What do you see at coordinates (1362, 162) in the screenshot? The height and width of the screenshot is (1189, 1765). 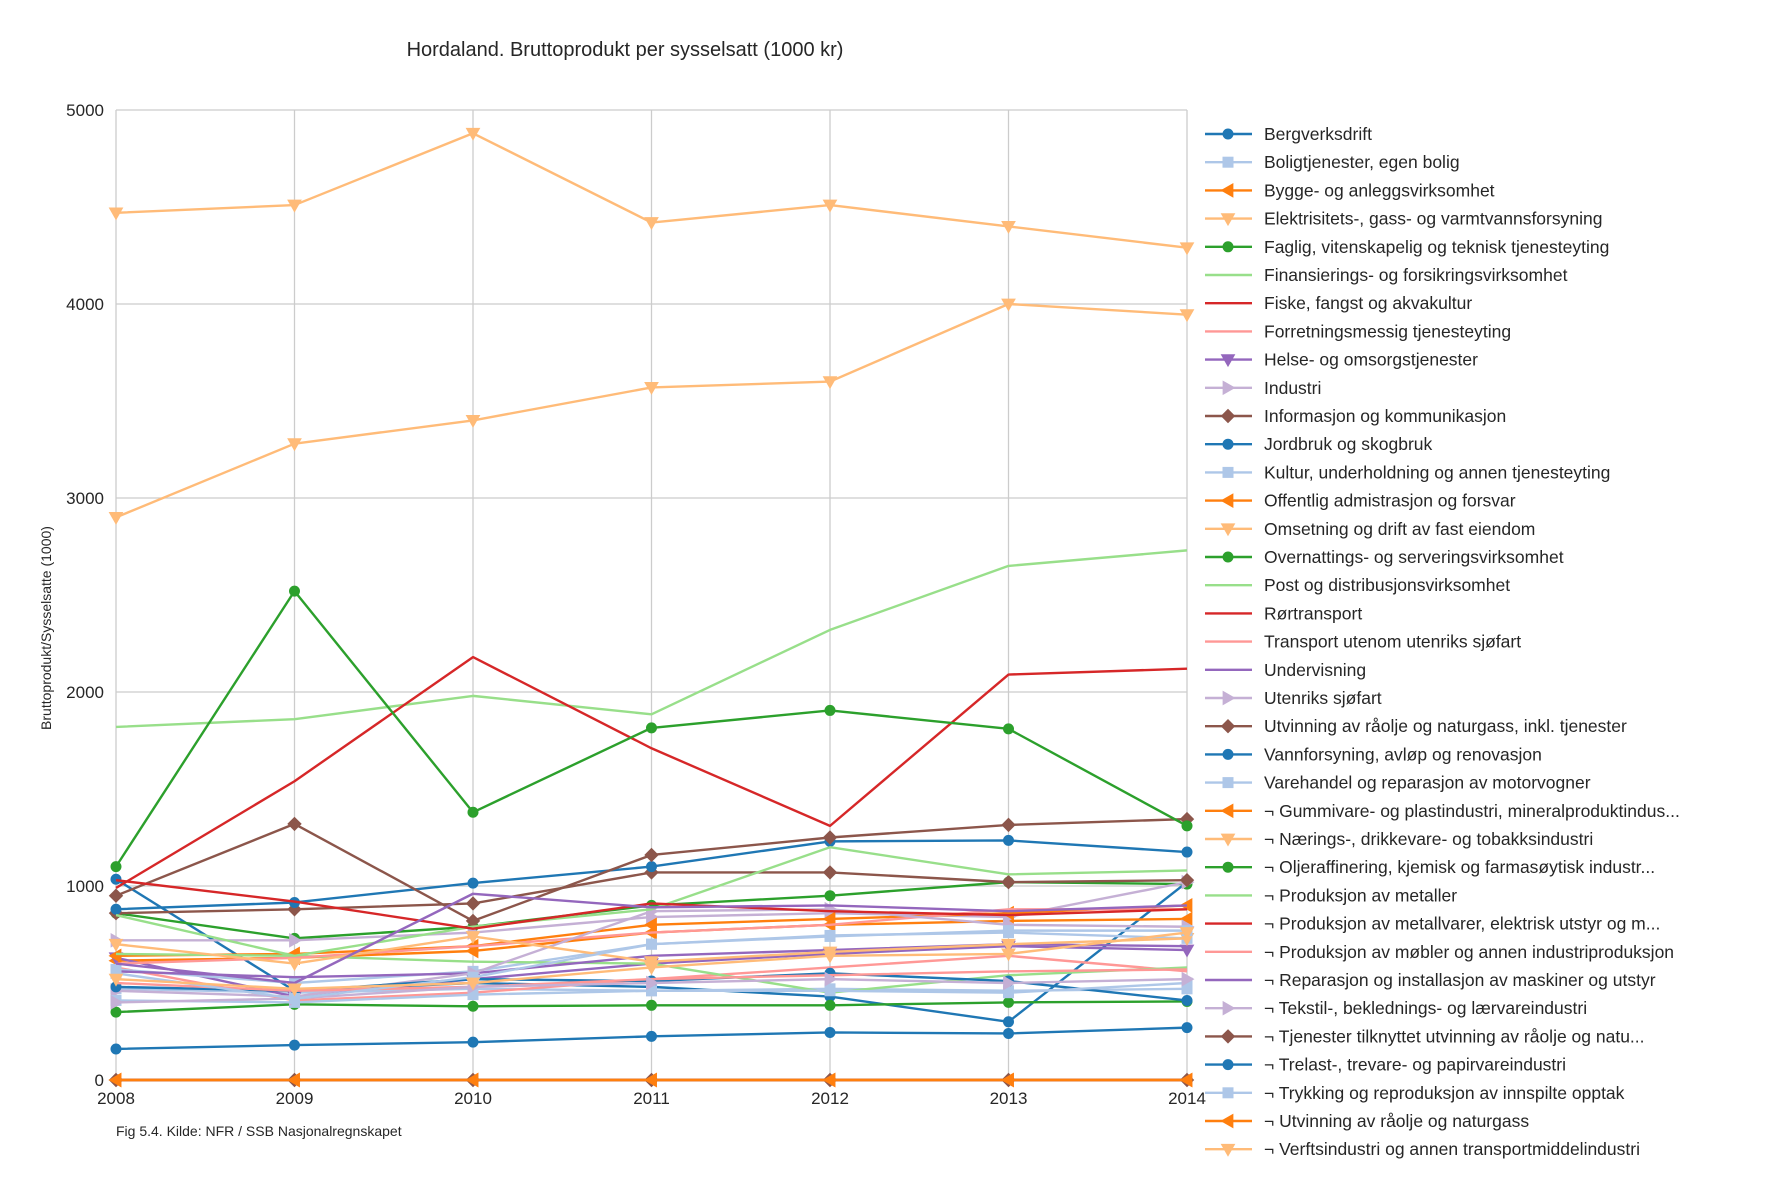 I see `legend-label: Boligtjenester, egen bolig` at bounding box center [1362, 162].